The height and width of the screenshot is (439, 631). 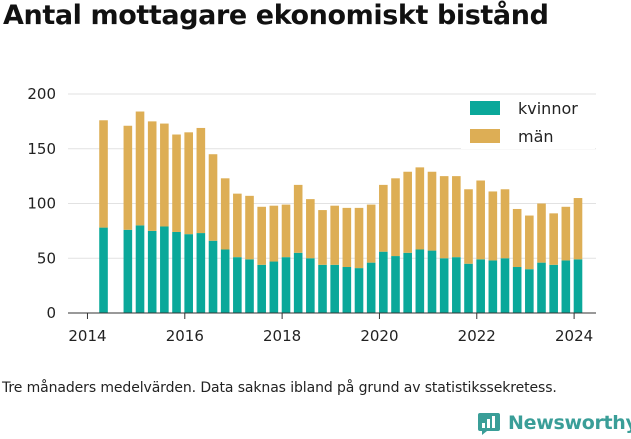 What do you see at coordinates (548, 108) in the screenshot?
I see `legend-label: kvinnor` at bounding box center [548, 108].